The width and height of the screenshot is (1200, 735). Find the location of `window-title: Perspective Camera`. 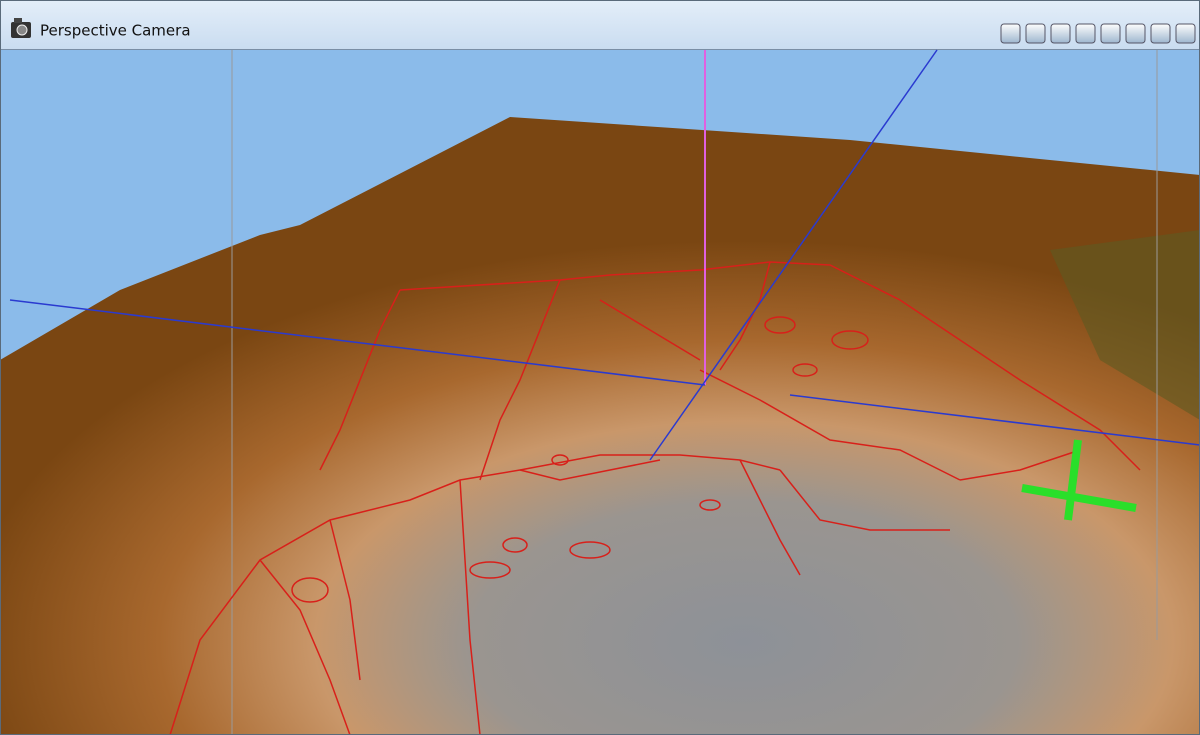

window-title: Perspective Camera is located at coordinates (115, 31).